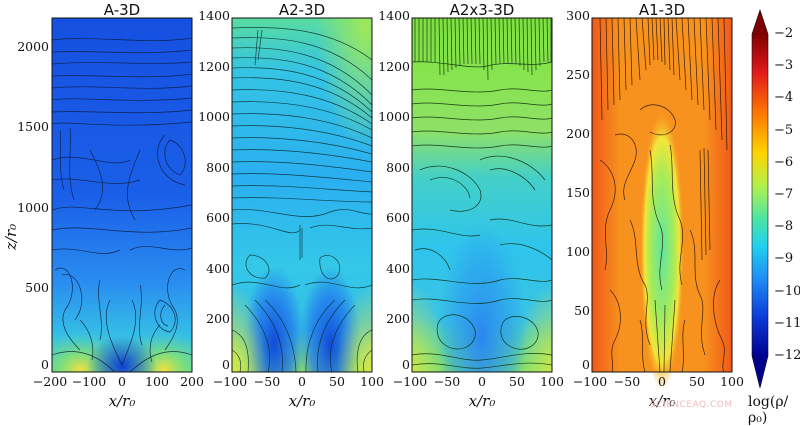 Image resolution: width=800 pixels, height=426 pixels. Describe the element at coordinates (192, 381) in the screenshot. I see `xtick: 200` at that location.